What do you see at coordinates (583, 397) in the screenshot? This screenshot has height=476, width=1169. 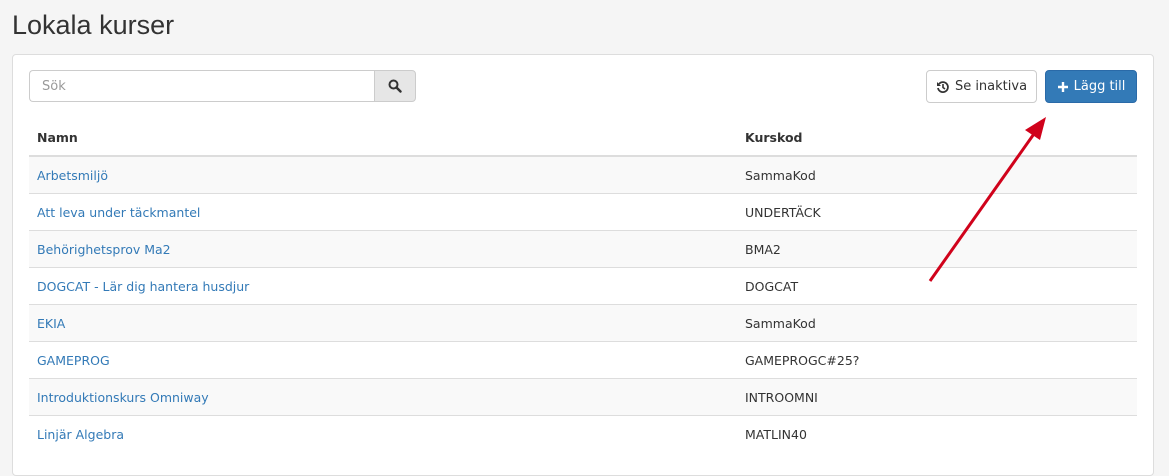 I see `table-row: Introduktionskurs Omniway INTROOMNI` at bounding box center [583, 397].